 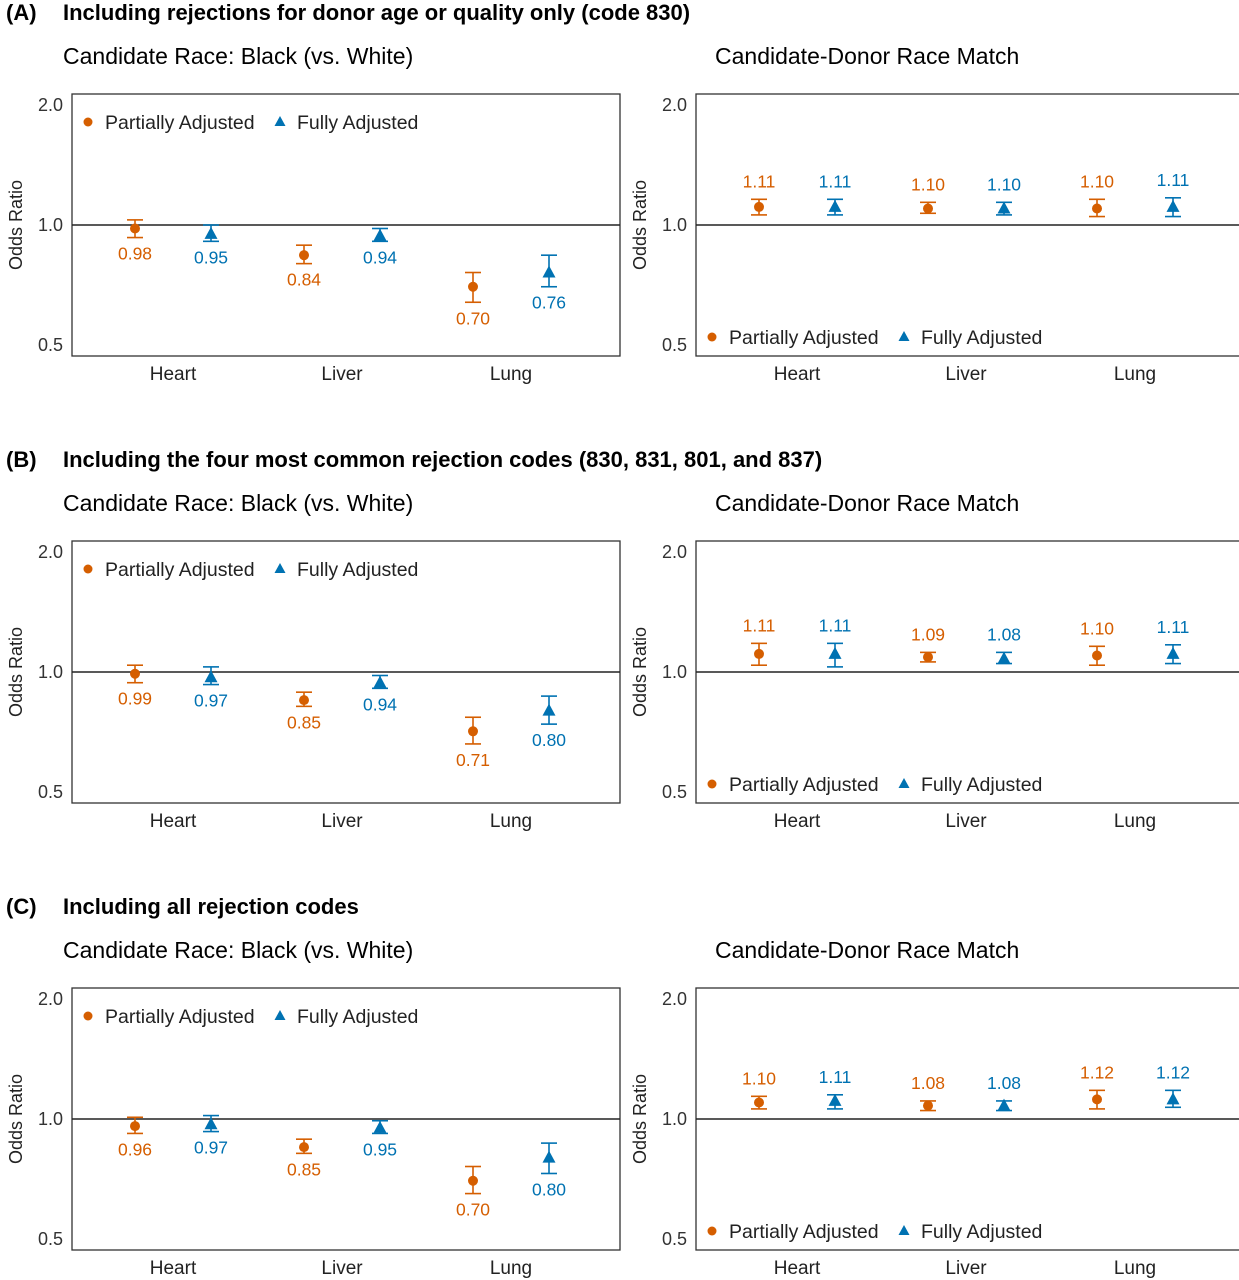 I want to click on section-letter: (B), so click(x=21, y=459).